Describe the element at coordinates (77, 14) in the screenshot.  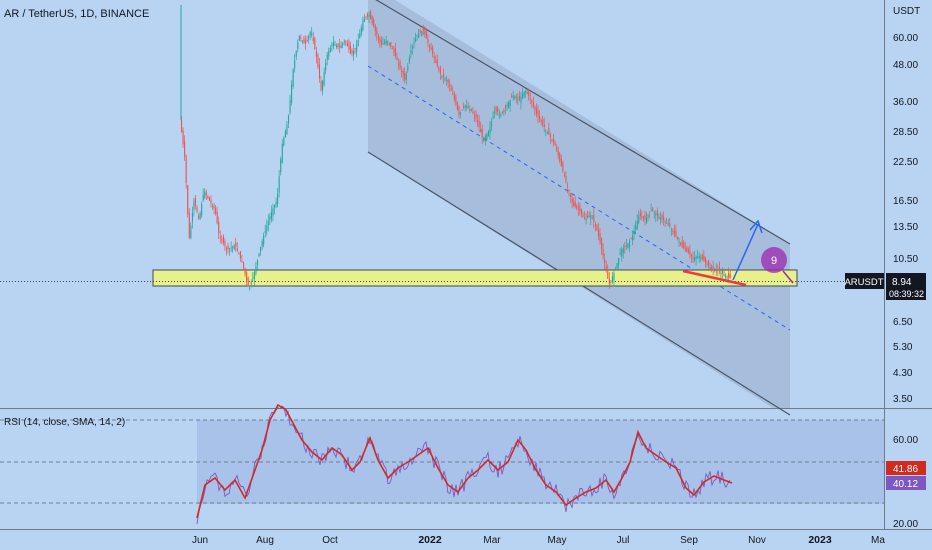
I see `symbol-title: AR / TetherUS, 1D, BINANCE` at that location.